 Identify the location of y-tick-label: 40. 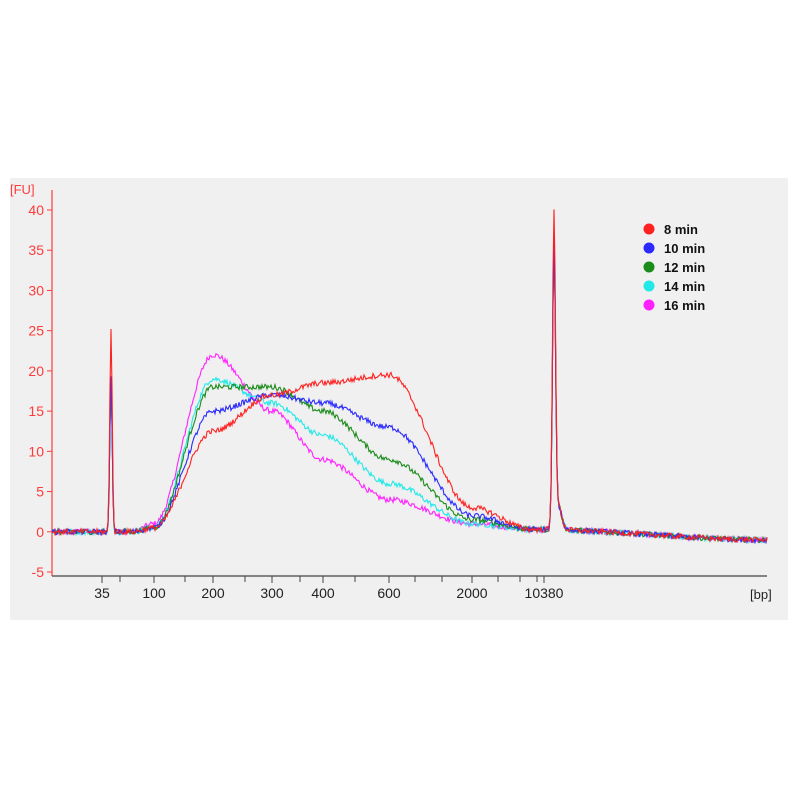
(36, 210).